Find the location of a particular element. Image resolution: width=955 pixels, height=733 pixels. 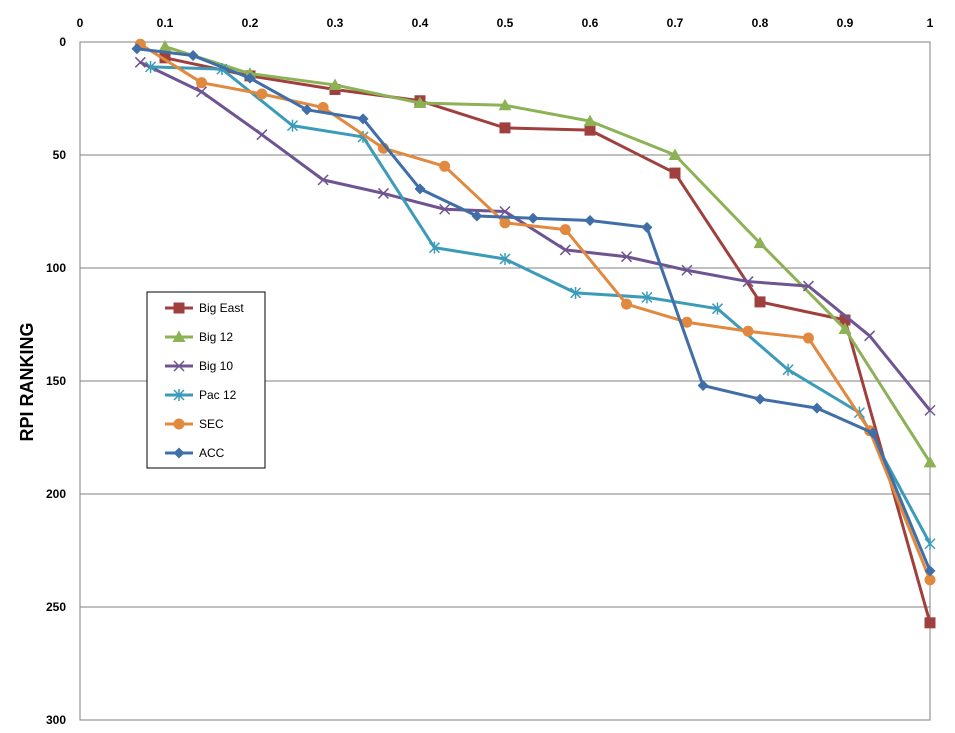

legend-label: Big 10 is located at coordinates (216, 366).